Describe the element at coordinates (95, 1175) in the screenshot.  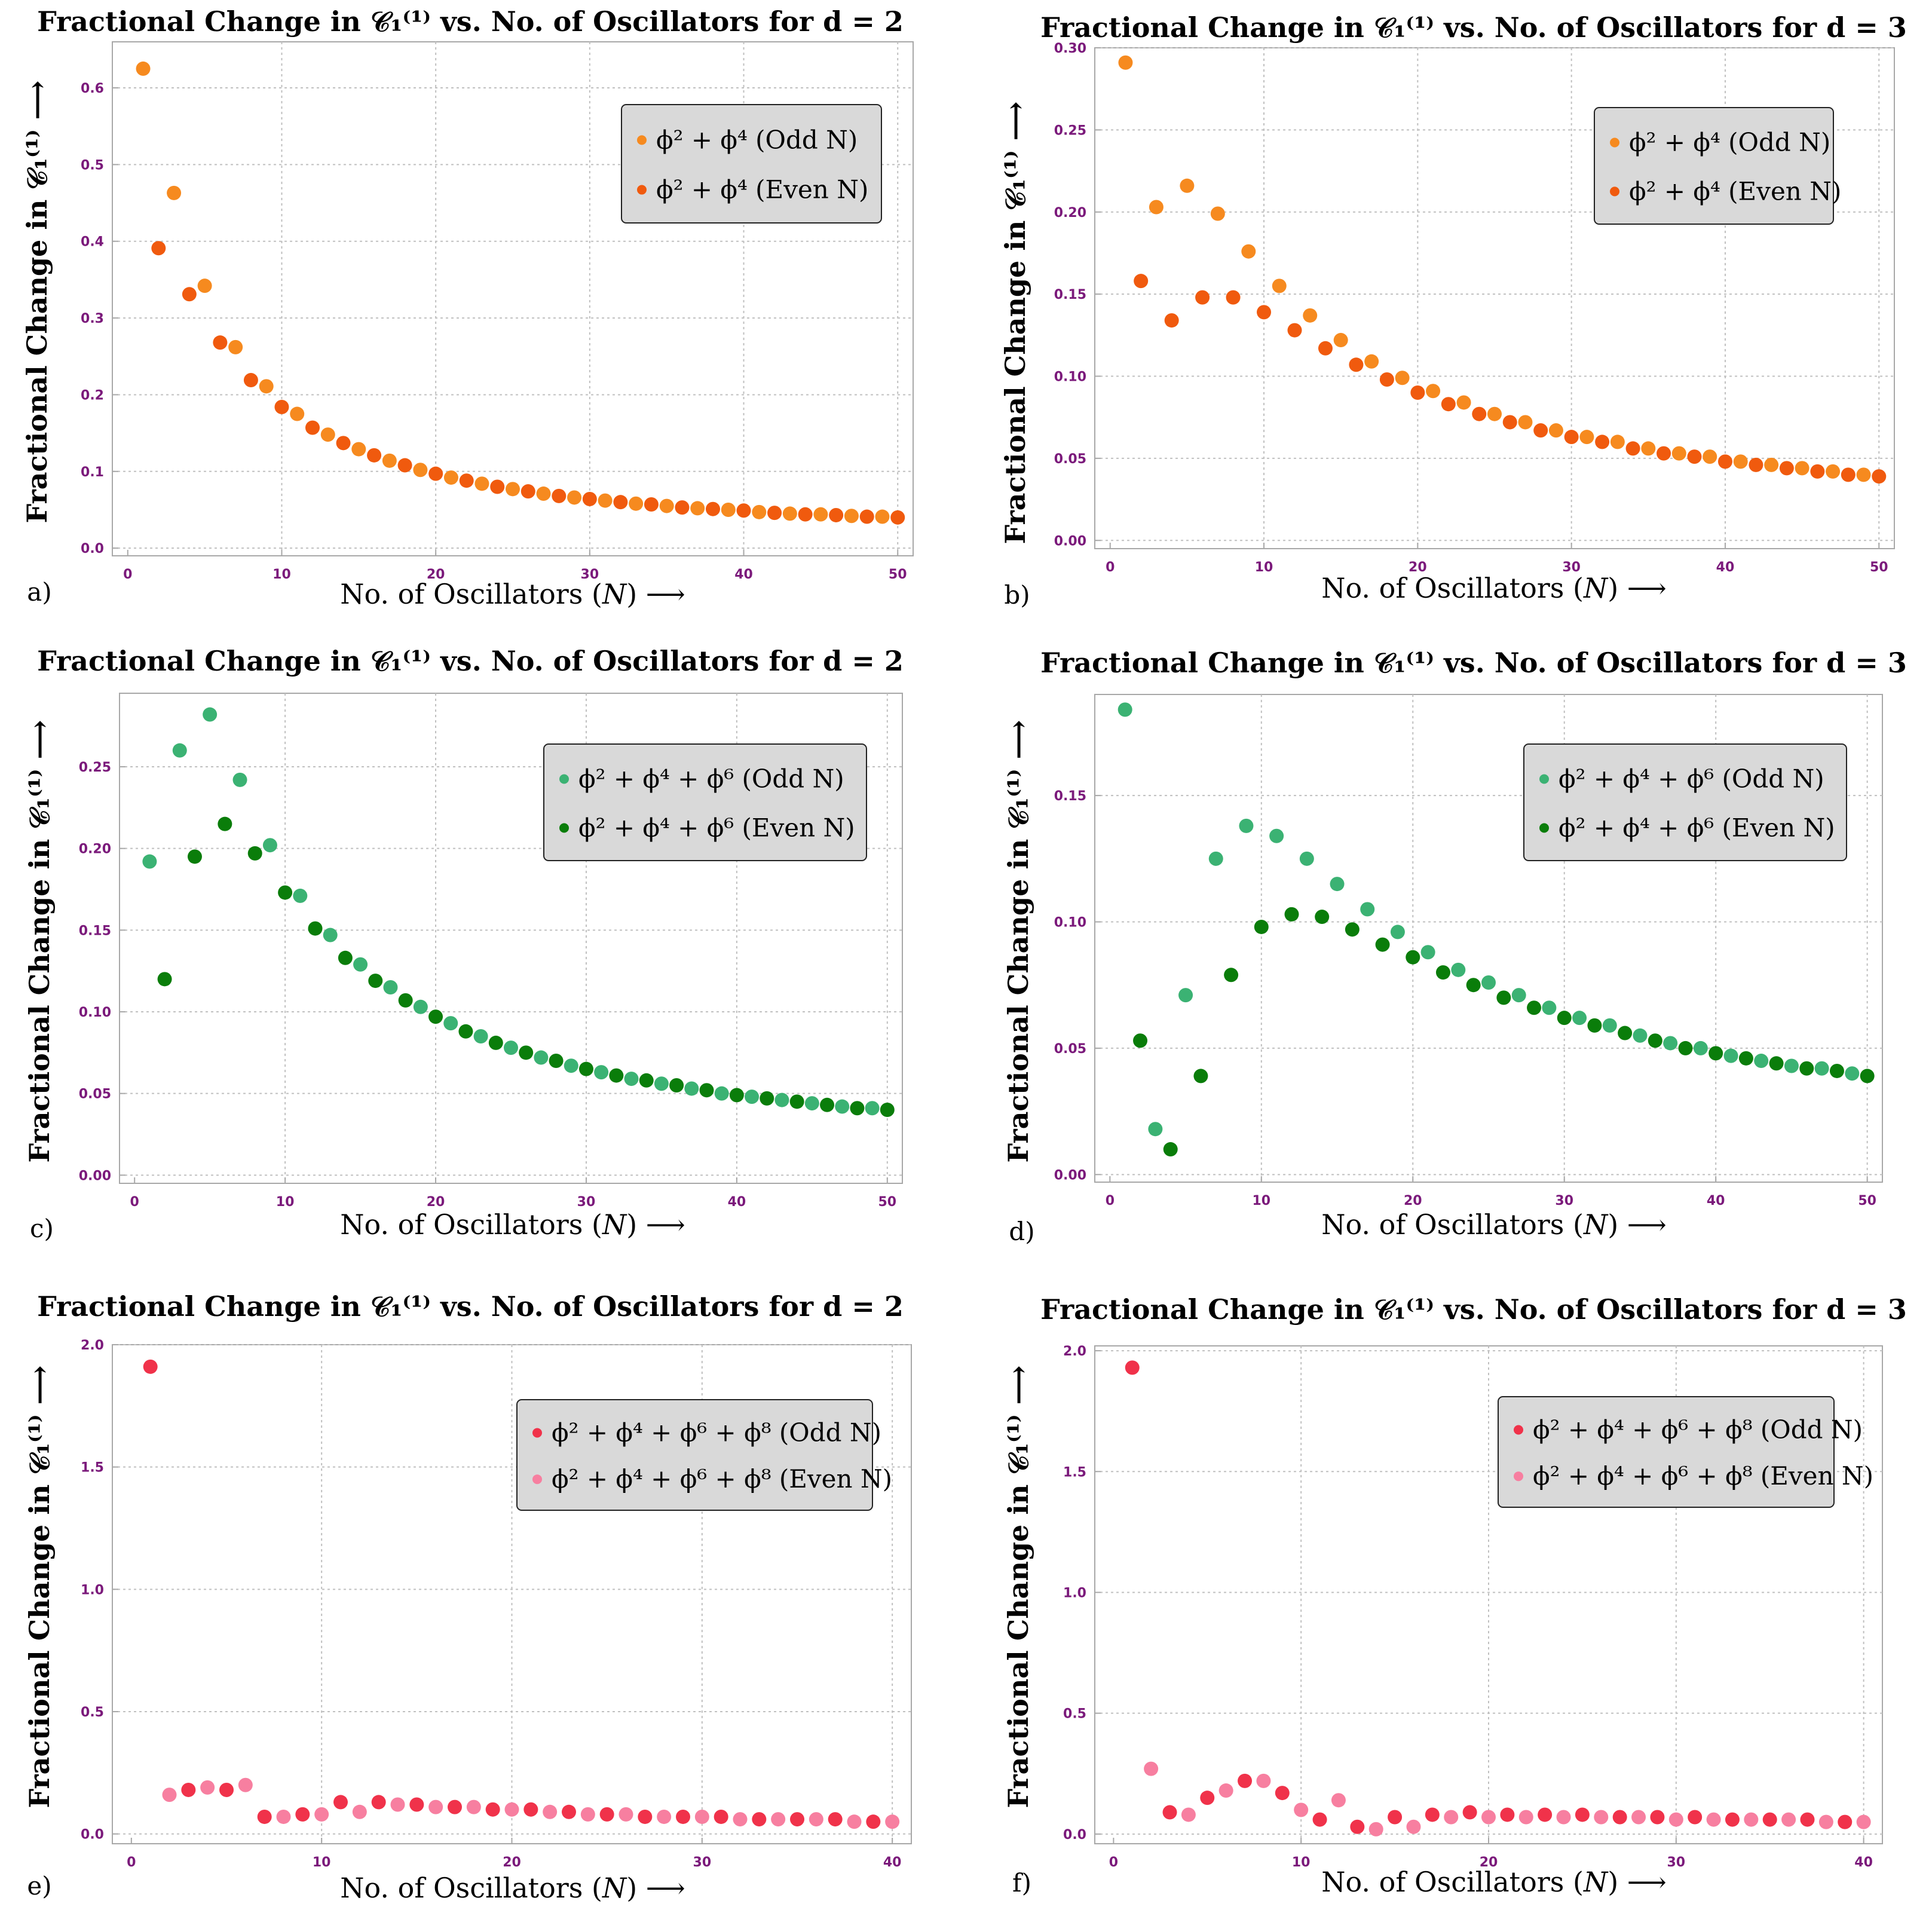
I see `y-tick-label: 0.00` at that location.